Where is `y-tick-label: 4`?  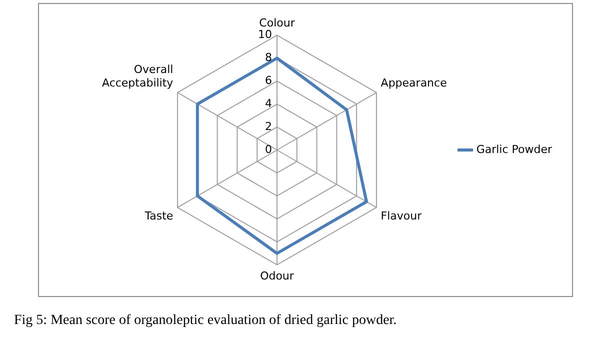 y-tick-label: 4 is located at coordinates (268, 103).